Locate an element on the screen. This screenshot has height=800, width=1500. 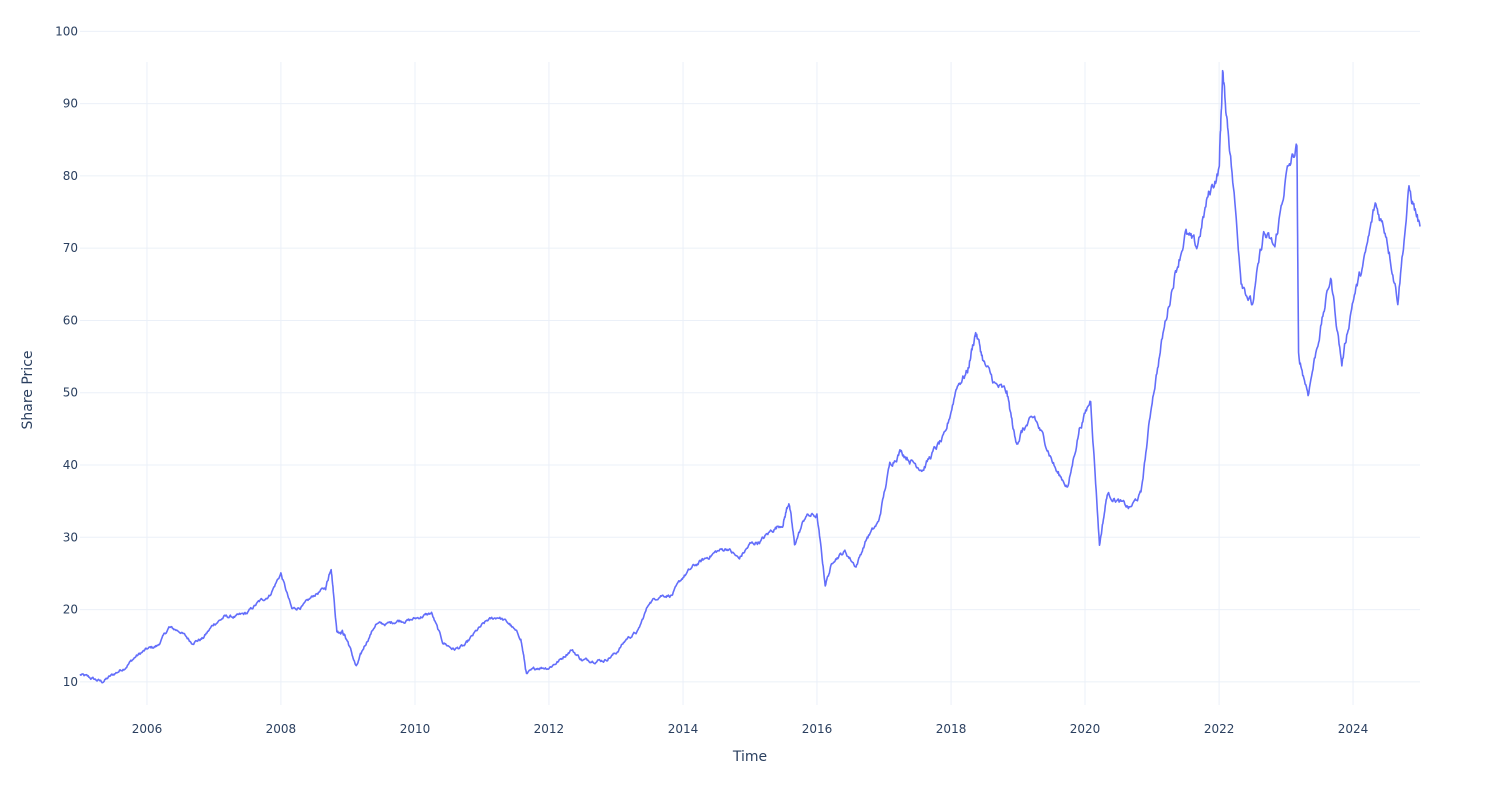
x-axis-ticks: 2006 2008 2010 2012 2014 2016 2018 2020 2022 2024 is located at coordinates (750, 729).